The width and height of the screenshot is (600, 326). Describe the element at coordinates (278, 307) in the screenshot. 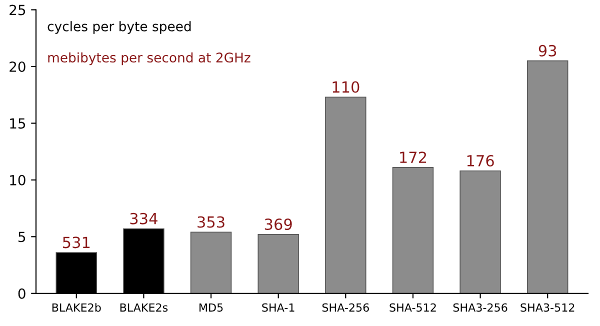

I see `x-tick-label: SHA-1` at that location.